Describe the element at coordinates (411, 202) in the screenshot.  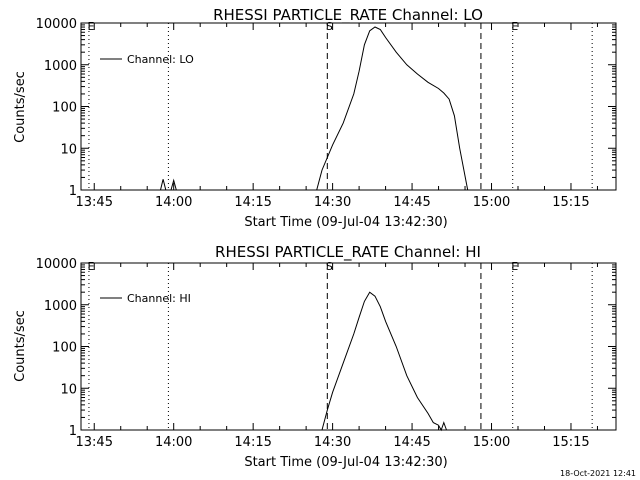
I see `panel-lo-xtick-label-4: 14:45` at that location.